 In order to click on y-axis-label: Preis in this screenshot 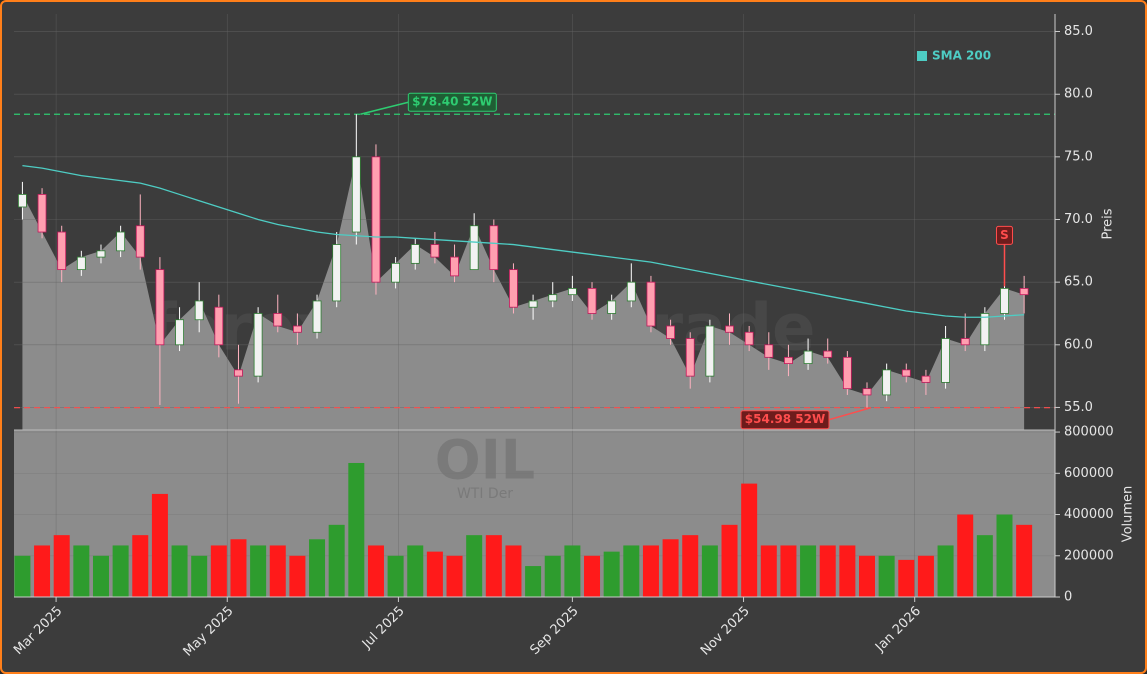, I will do `click(1108, 223)`.